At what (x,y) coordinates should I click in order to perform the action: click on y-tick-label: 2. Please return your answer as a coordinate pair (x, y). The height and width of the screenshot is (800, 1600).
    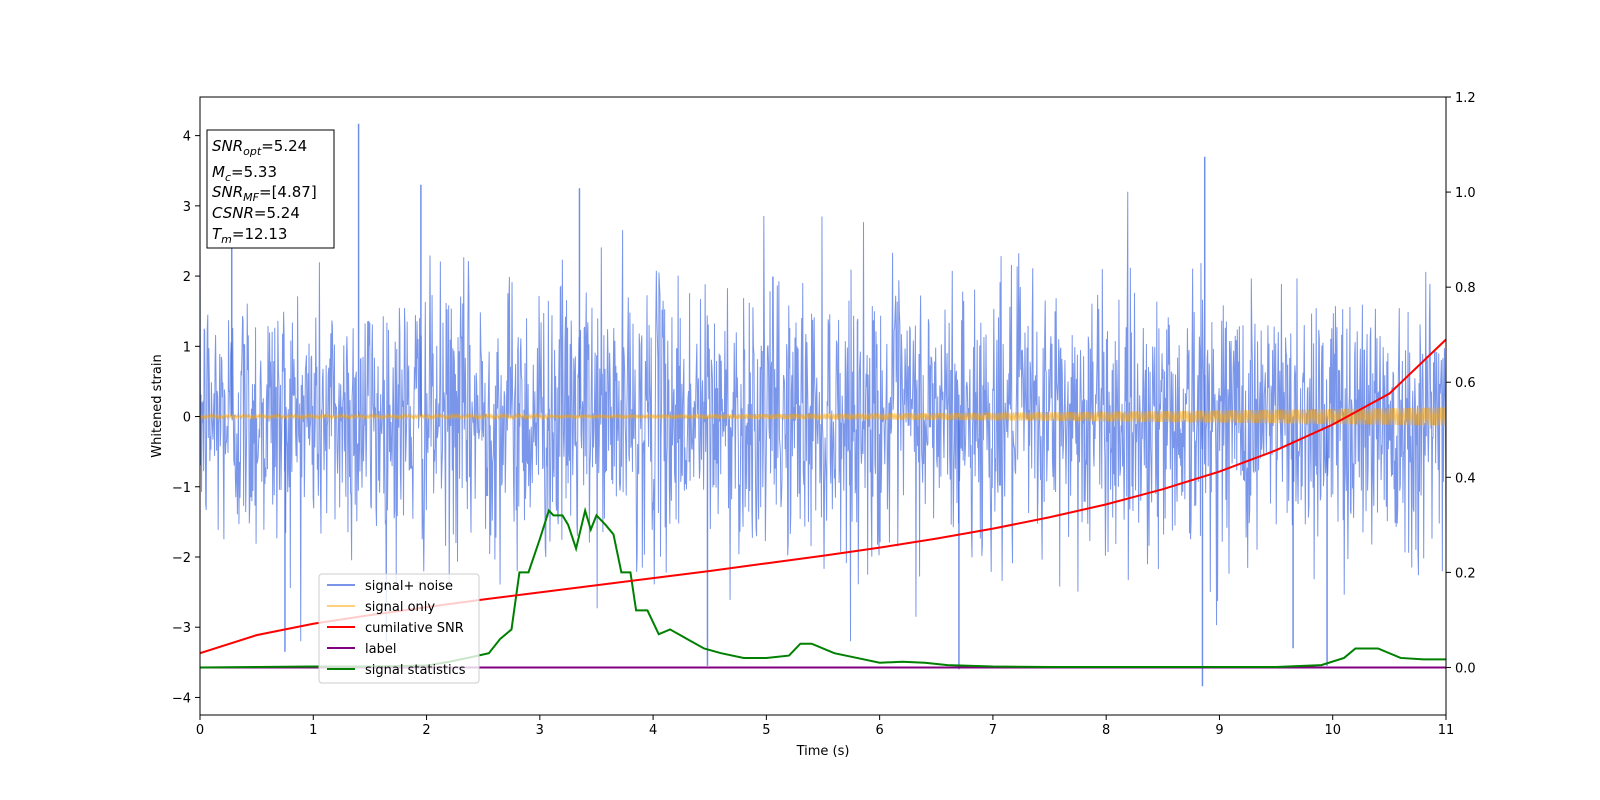
    Looking at the image, I should click on (187, 277).